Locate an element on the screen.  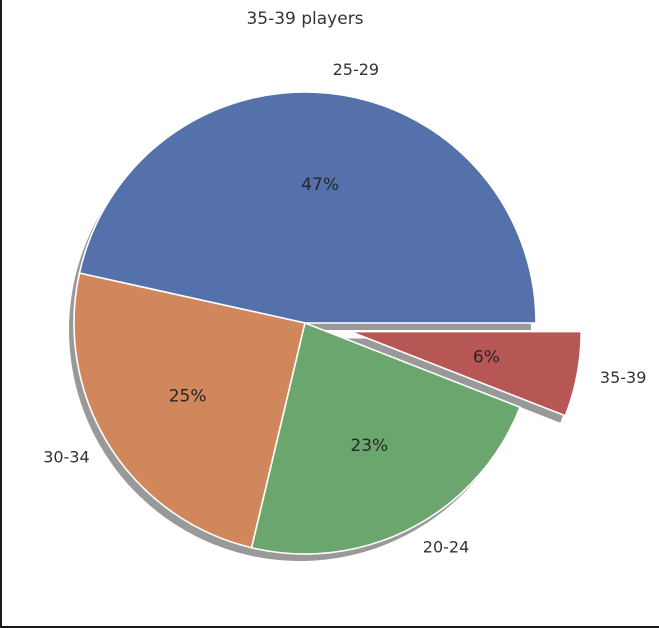
slice-percent-35-39: 6% is located at coordinates (486, 357).